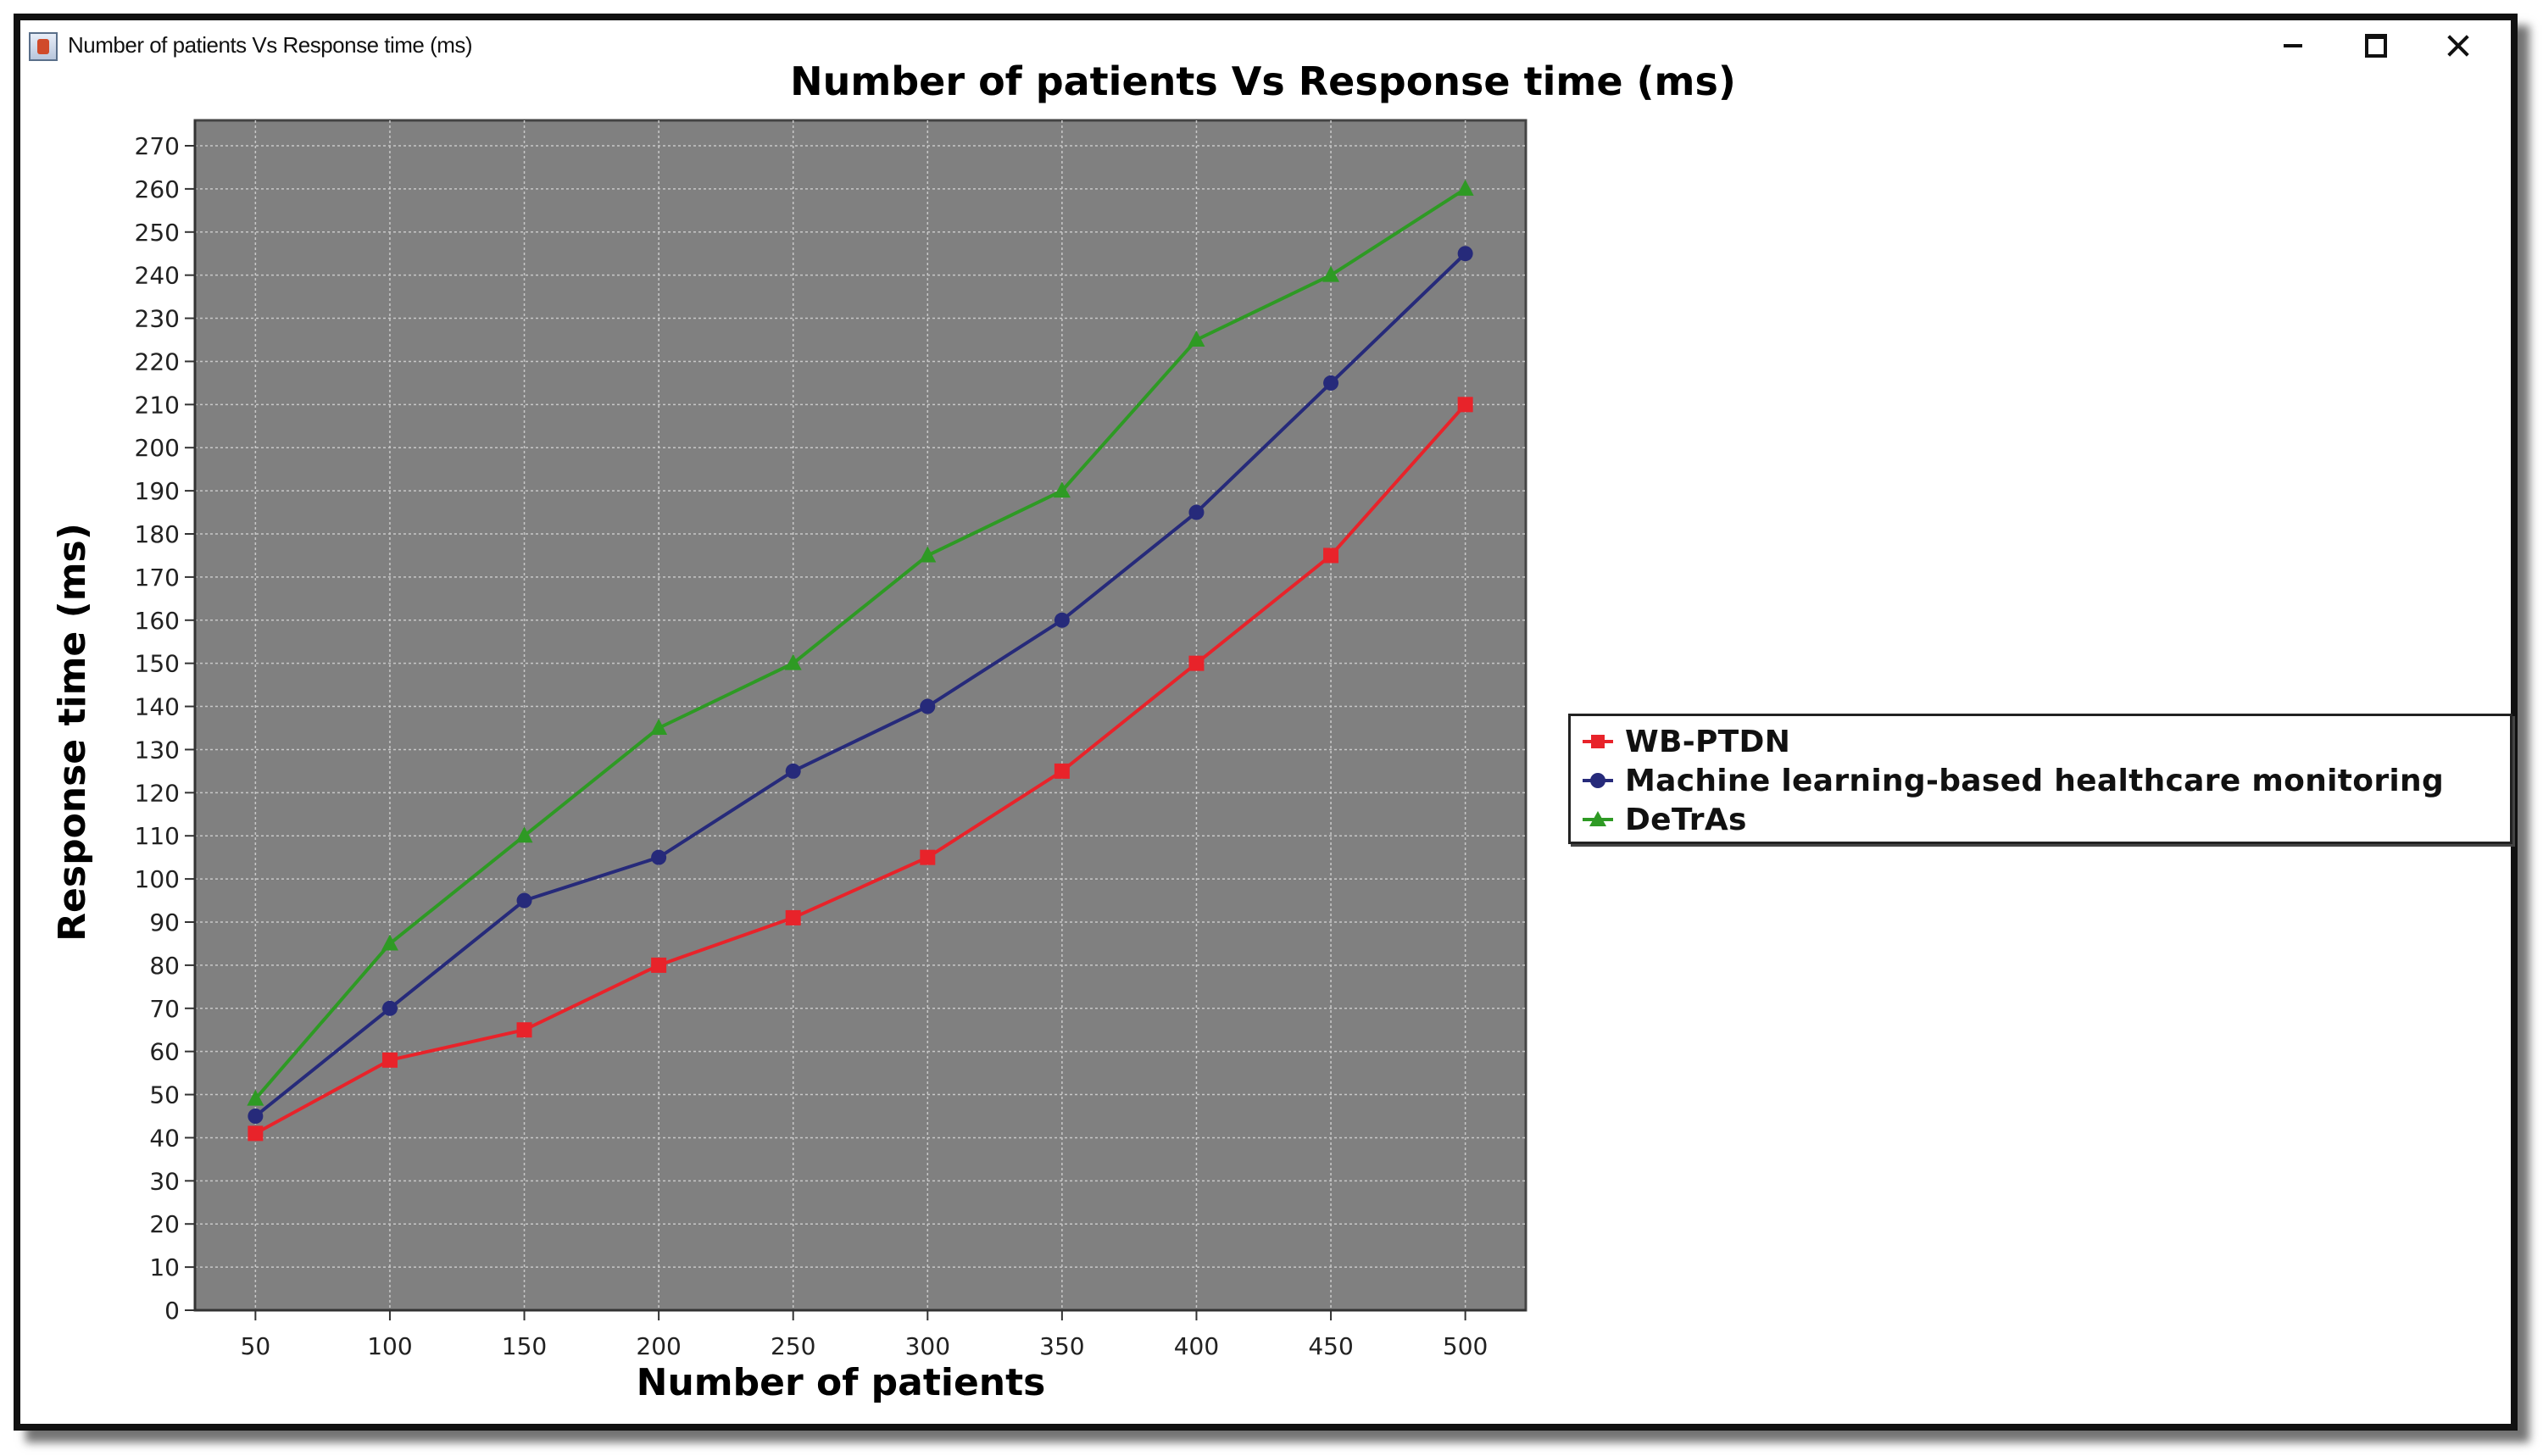  Describe the element at coordinates (158, 448) in the screenshot. I see `y-tick-label: 200` at that location.